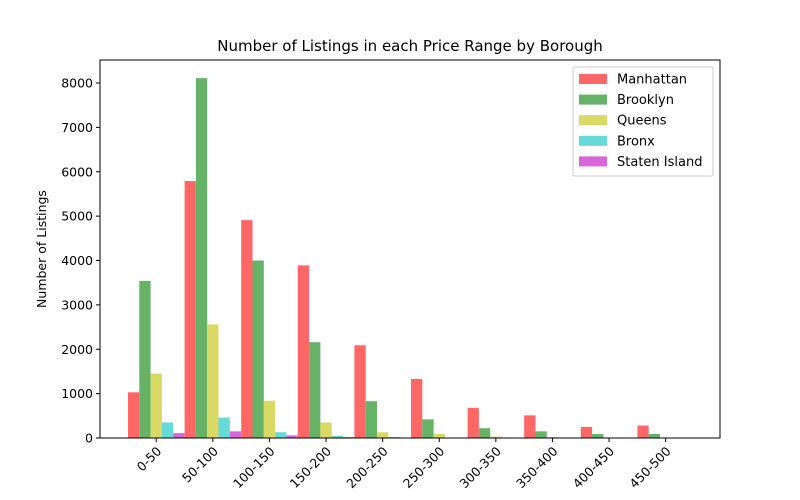 This screenshot has width=800, height=500. I want to click on y-axis: 0 1000 2000 3000 4000 5000 6000 7000 8000, so click(80, 261).